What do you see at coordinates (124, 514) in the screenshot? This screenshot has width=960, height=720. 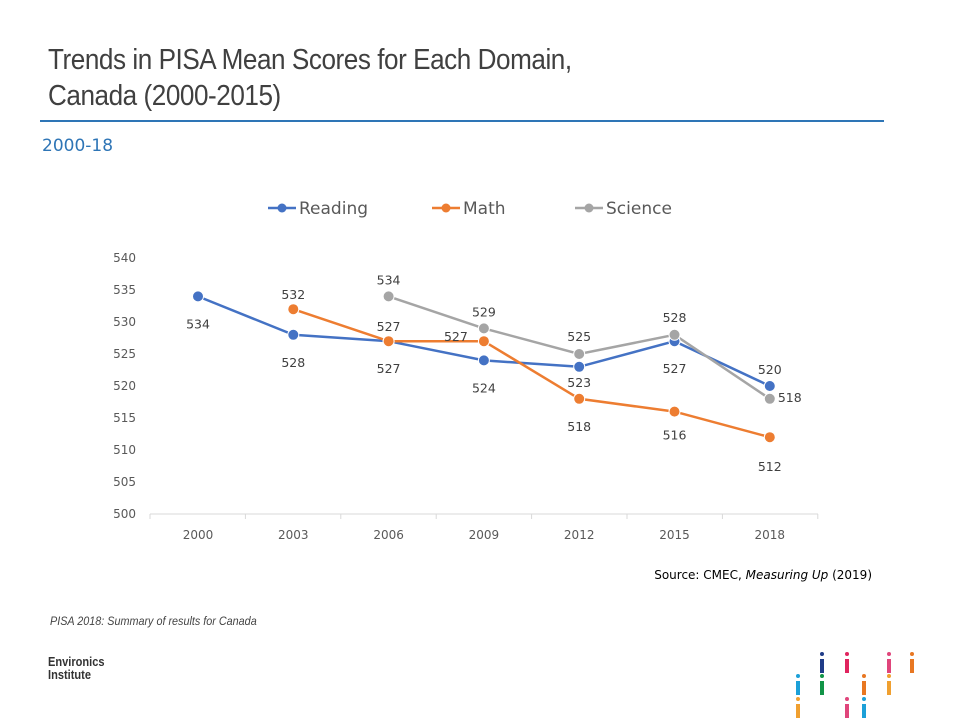 I see `y-tick-label: 500` at bounding box center [124, 514].